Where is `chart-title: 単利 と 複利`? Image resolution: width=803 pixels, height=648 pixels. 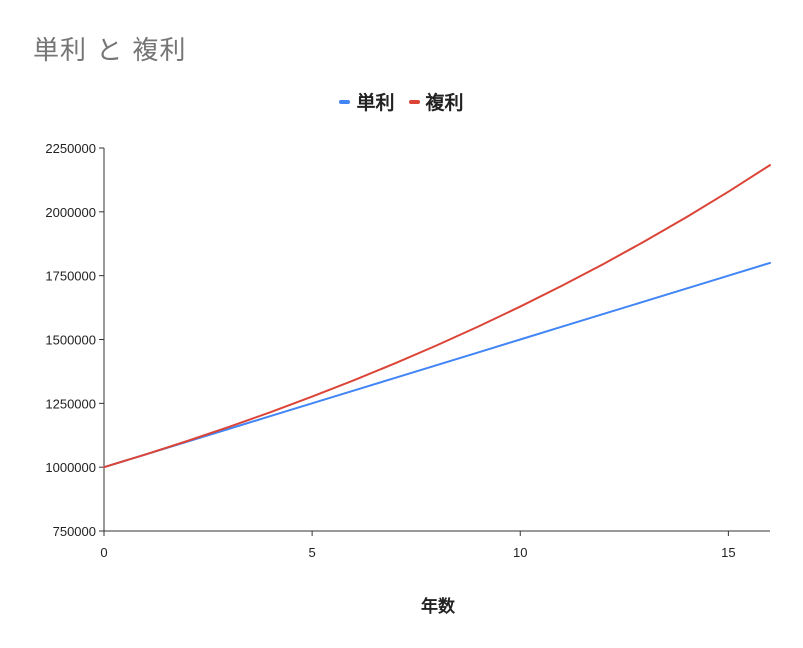 chart-title: 単利 と 複利 is located at coordinates (110, 51).